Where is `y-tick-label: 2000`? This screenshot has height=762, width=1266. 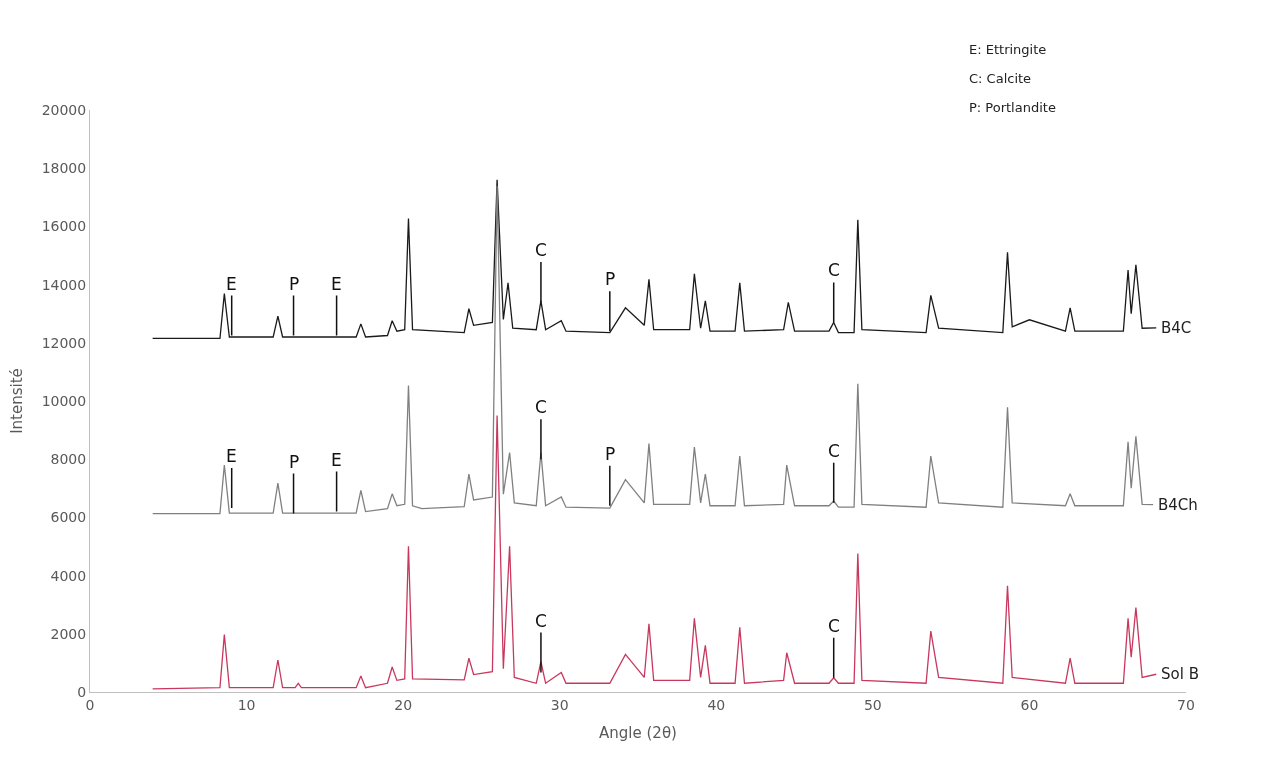
y-tick-label: 2000 is located at coordinates (68, 633).